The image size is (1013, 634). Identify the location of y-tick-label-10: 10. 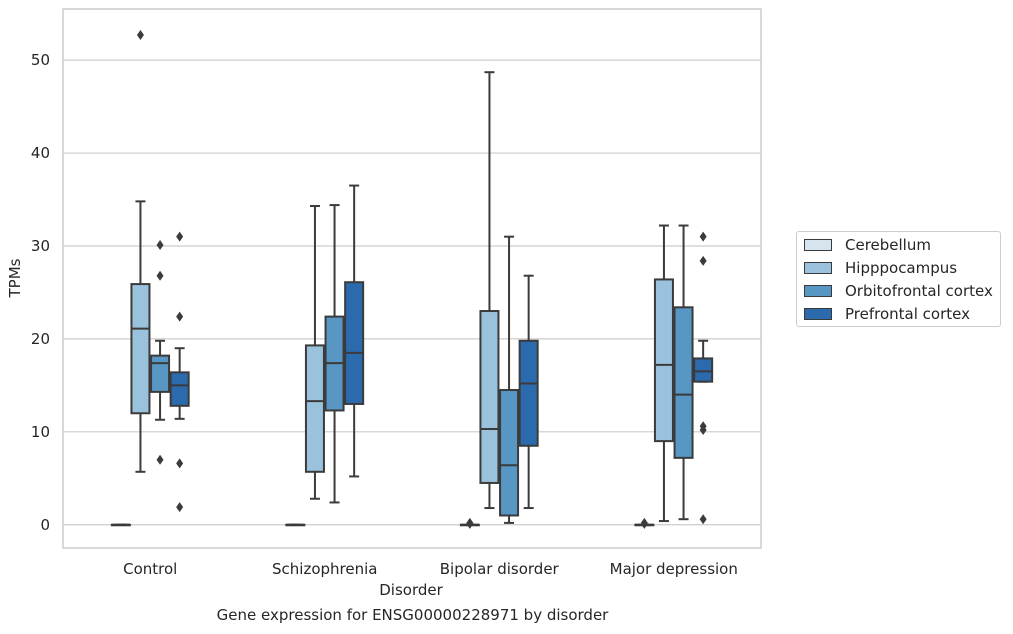
(40, 432).